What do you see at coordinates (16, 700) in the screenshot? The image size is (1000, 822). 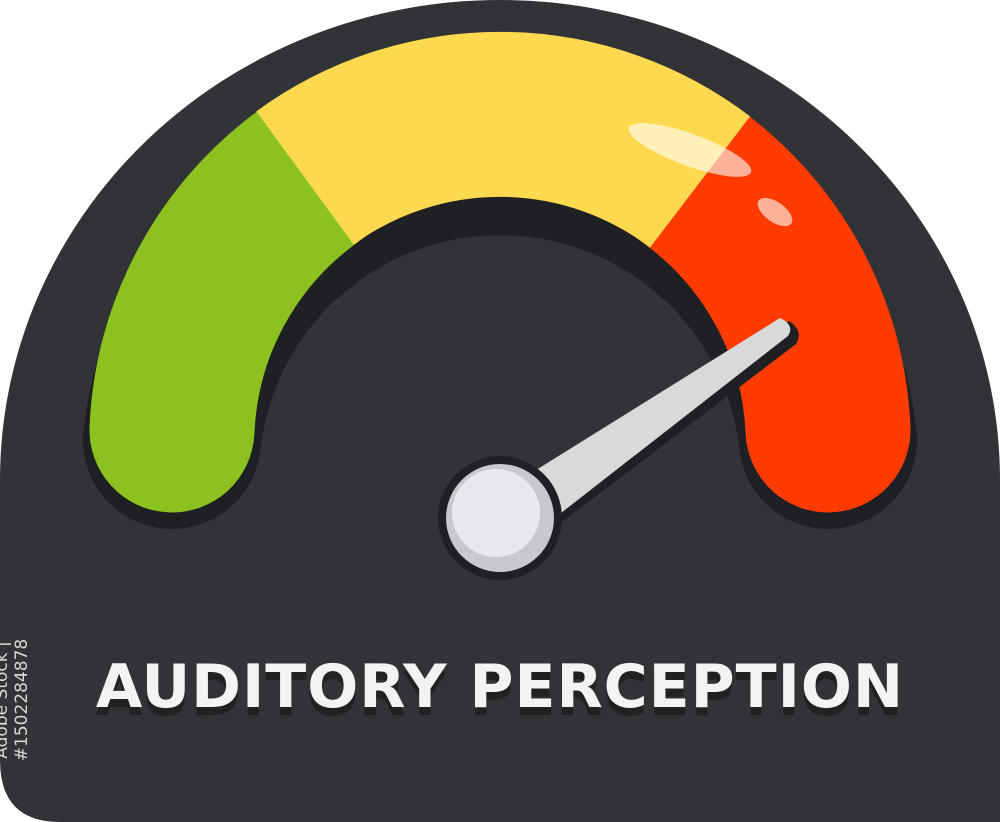 I see `stock-watermark-id: Adobe Stock | #1502284878` at bounding box center [16, 700].